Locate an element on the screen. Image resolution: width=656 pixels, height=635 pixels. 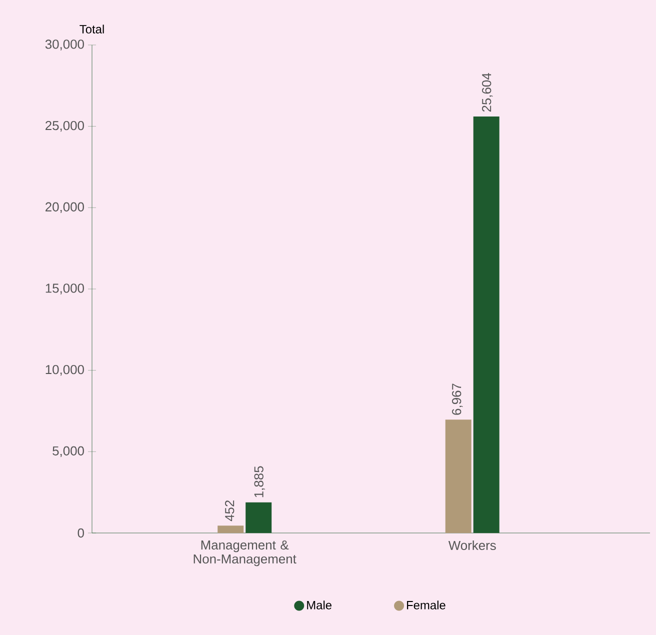
legend-label: Female is located at coordinates (426, 605).